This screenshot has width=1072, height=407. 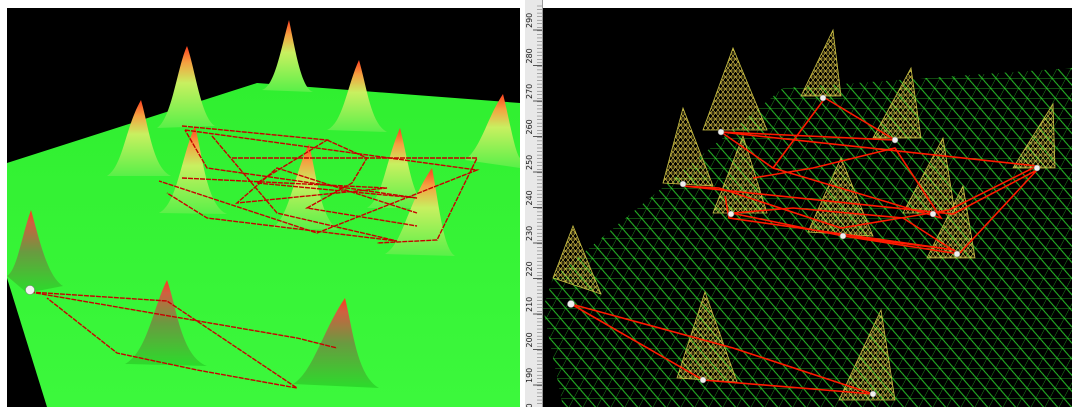 I want to click on ruler-tick-label: 270, so click(x=529, y=91).